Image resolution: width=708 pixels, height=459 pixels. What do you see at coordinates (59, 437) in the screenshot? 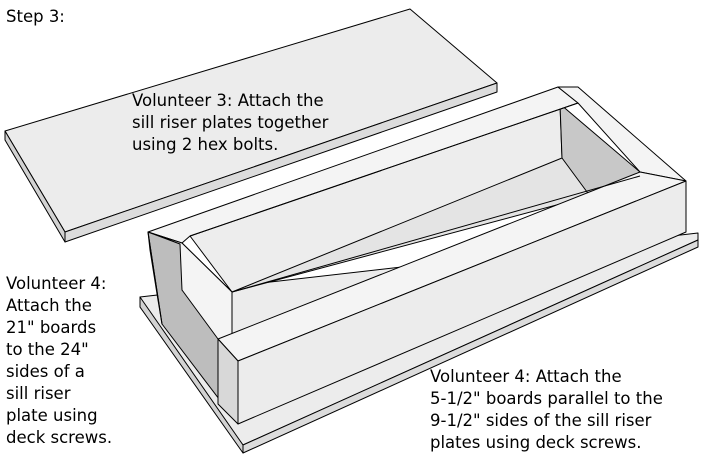
I see `note-line: deck screws.` at bounding box center [59, 437].